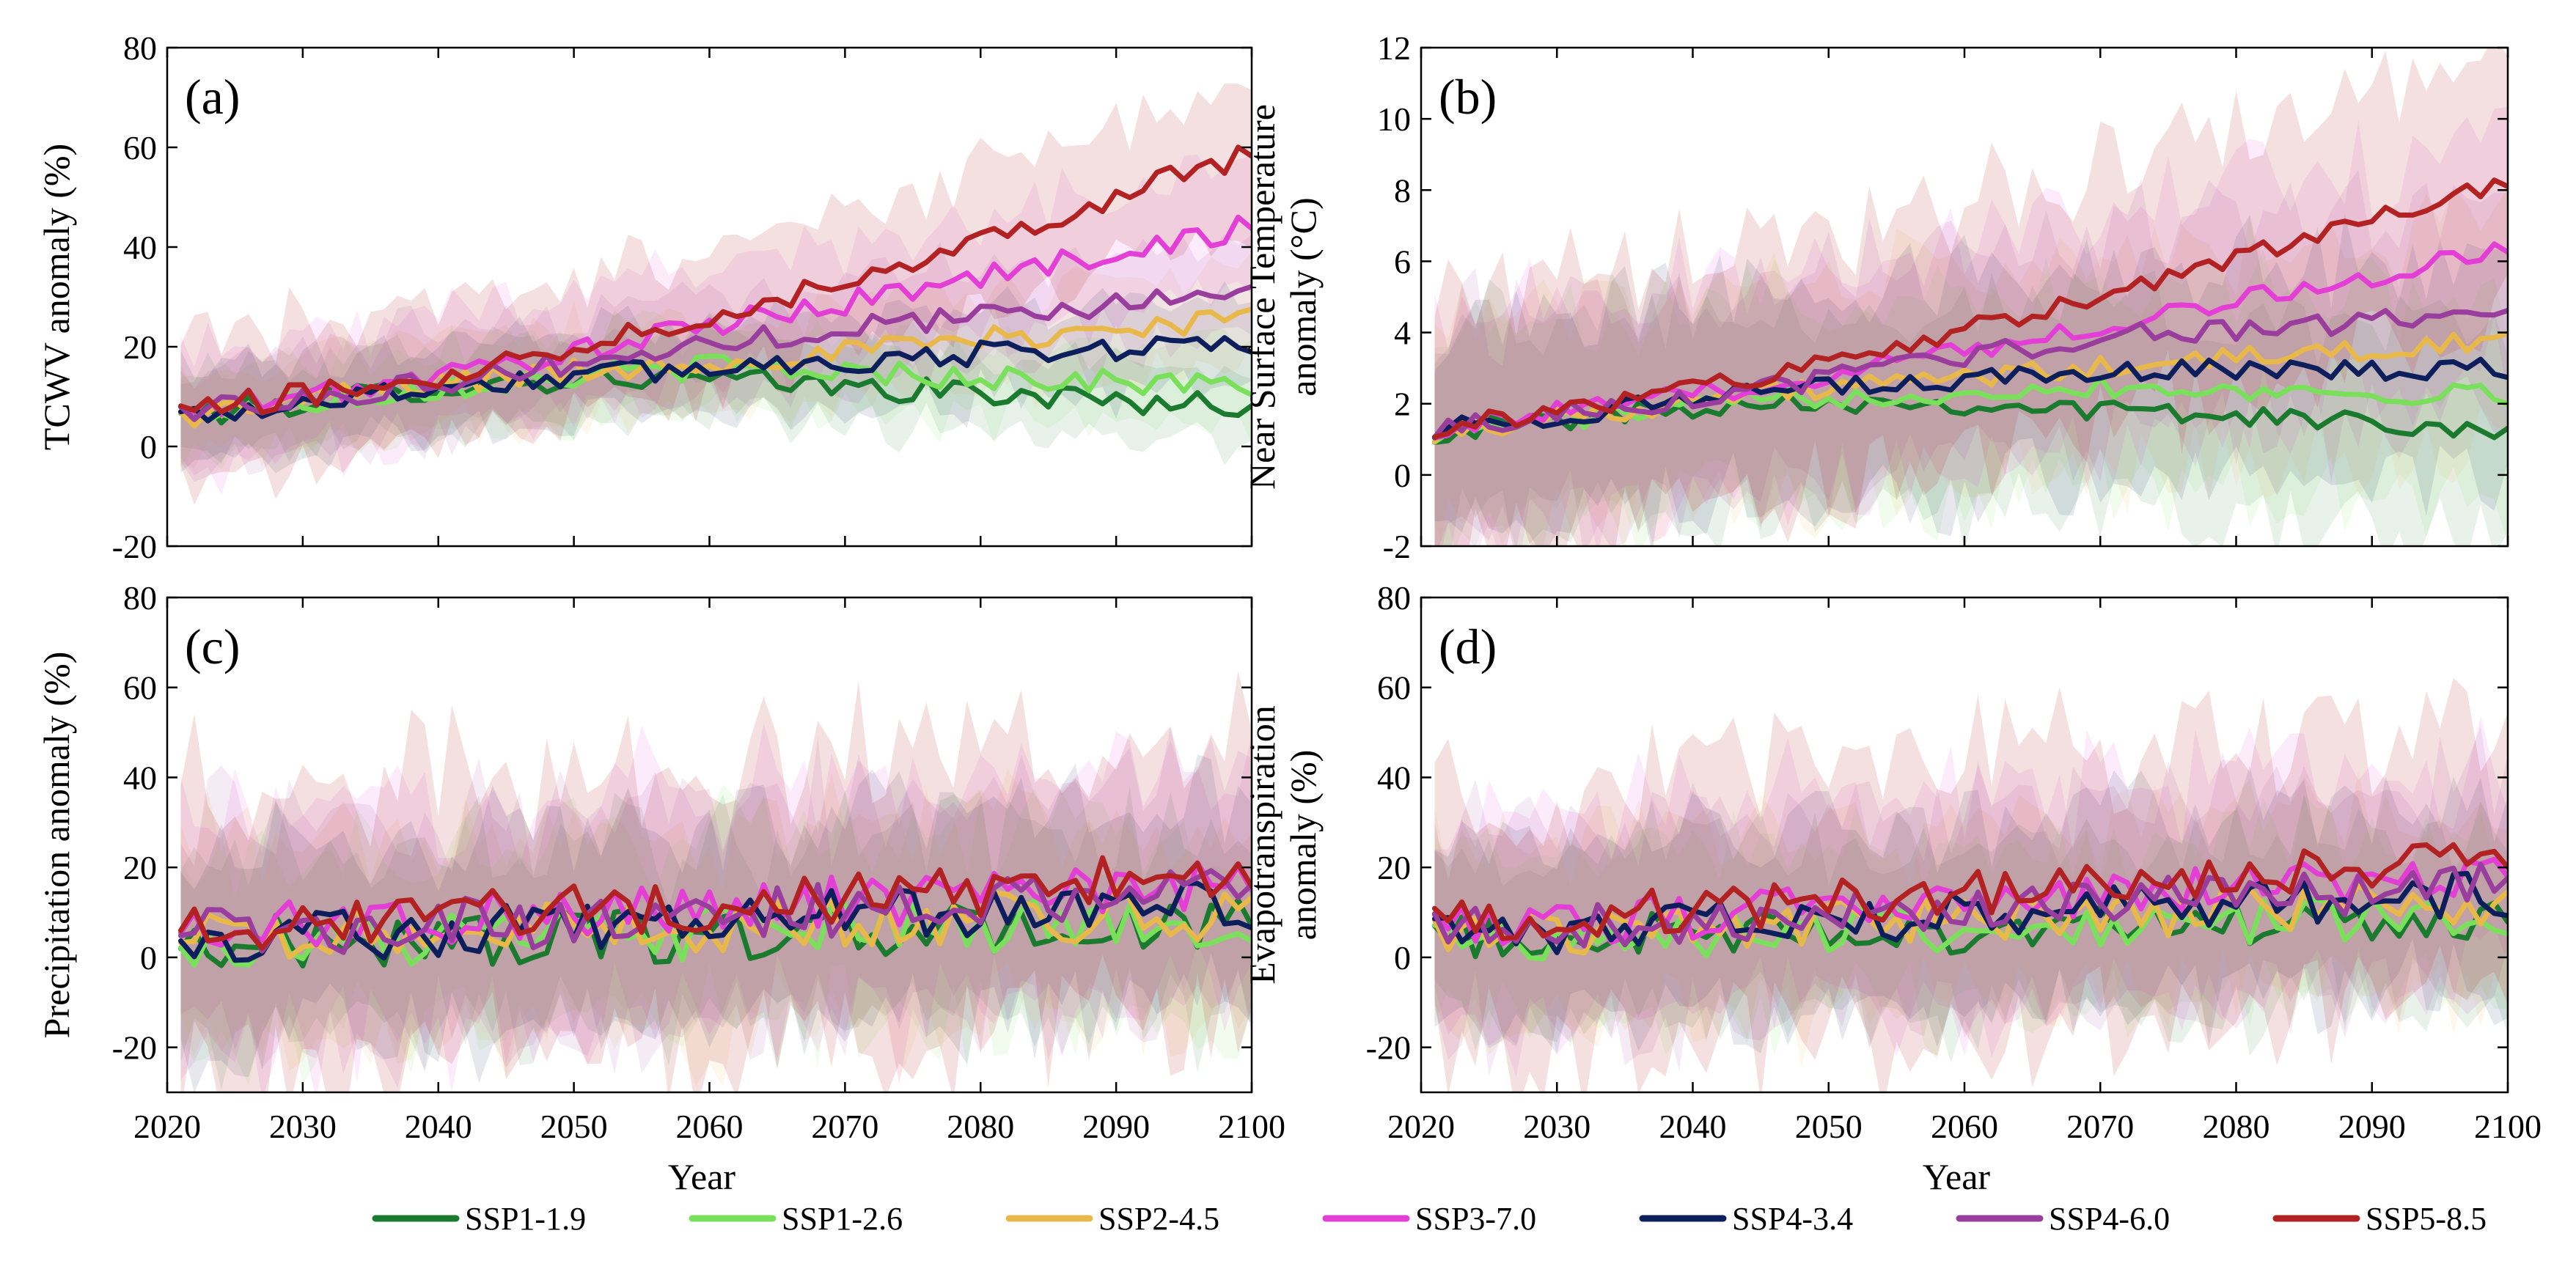  I want to click on legend-item-ssp245: SSP2-4.5, so click(1112, 1219).